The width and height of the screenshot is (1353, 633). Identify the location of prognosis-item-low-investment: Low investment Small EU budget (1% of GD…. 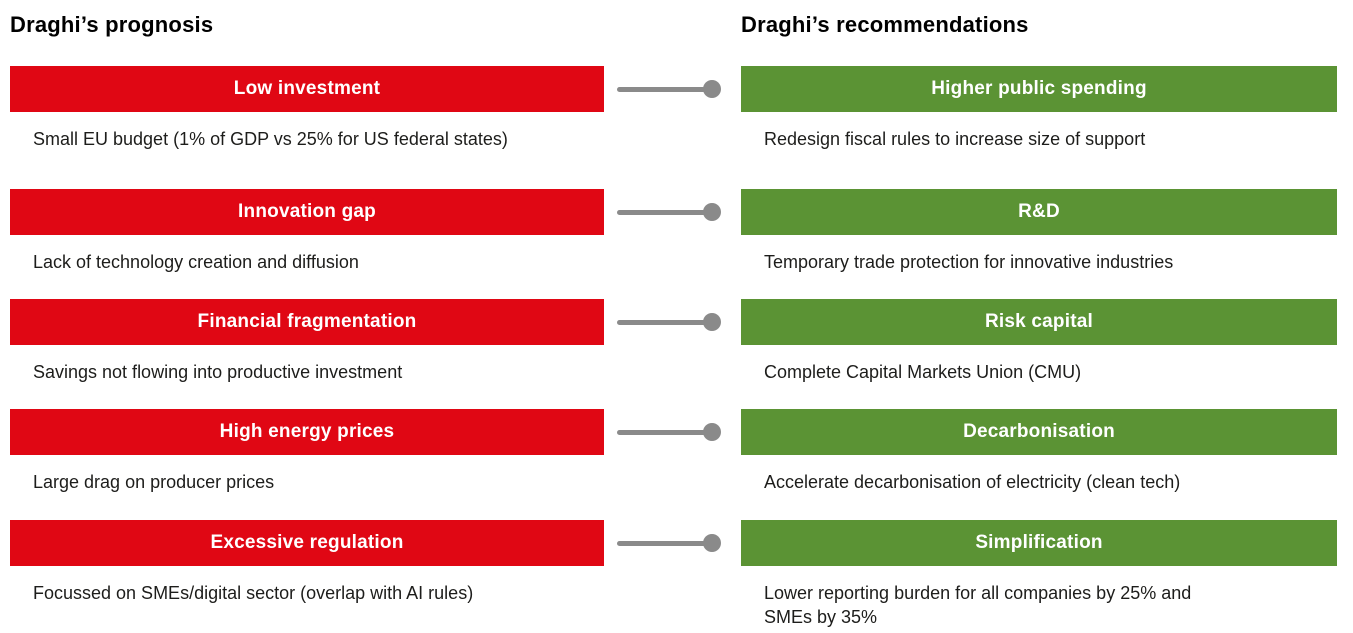
(307, 108).